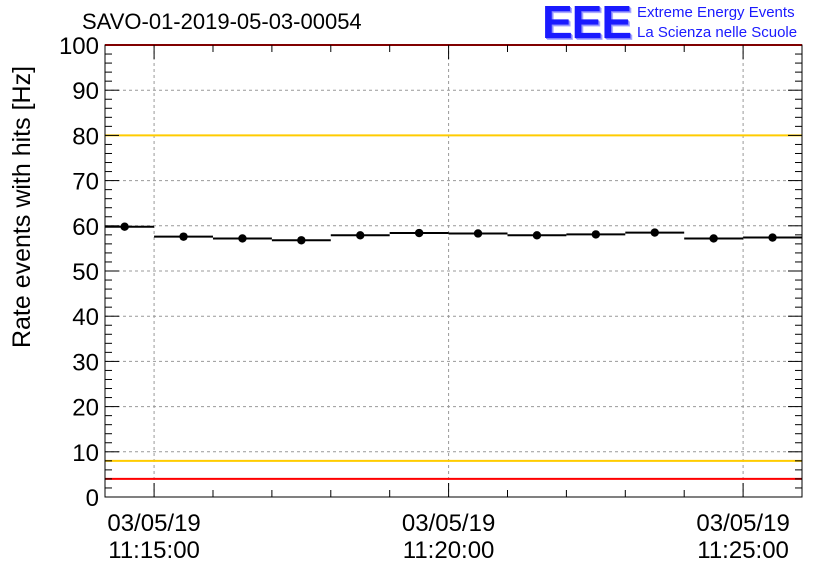 The image size is (836, 572). I want to click on y-tick-label: 50, so click(85, 272).